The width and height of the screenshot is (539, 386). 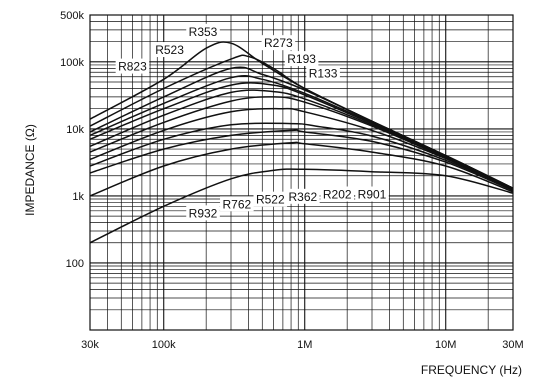 I want to click on series-label-r901: R901, so click(x=372, y=195).